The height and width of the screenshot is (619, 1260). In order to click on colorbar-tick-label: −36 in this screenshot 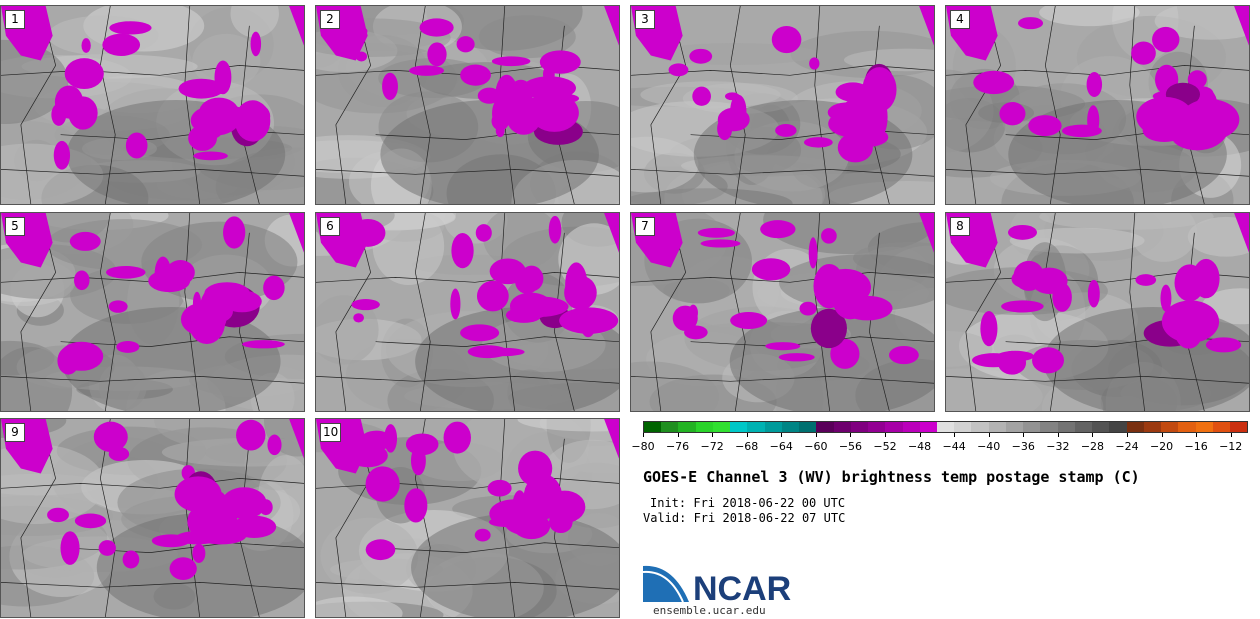, I will do `click(1023, 446)`.